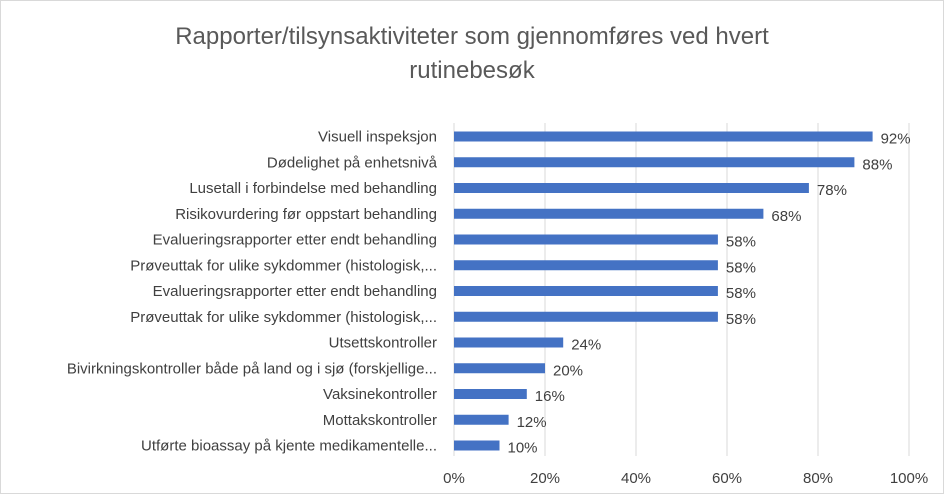 The image size is (944, 494). I want to click on data-label: 92%, so click(896, 139).